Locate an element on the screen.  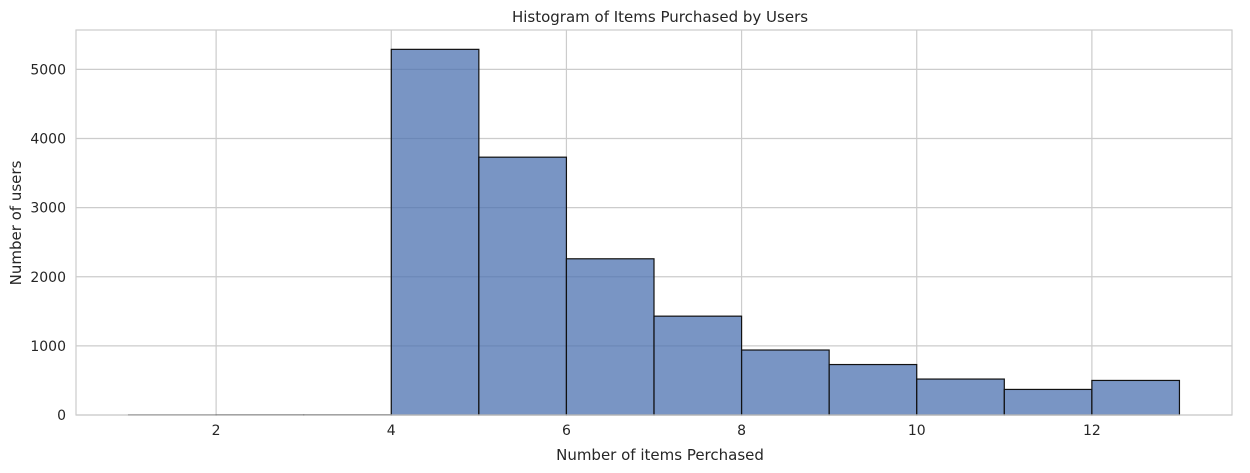
x-tick-label: 4 is located at coordinates (391, 431).